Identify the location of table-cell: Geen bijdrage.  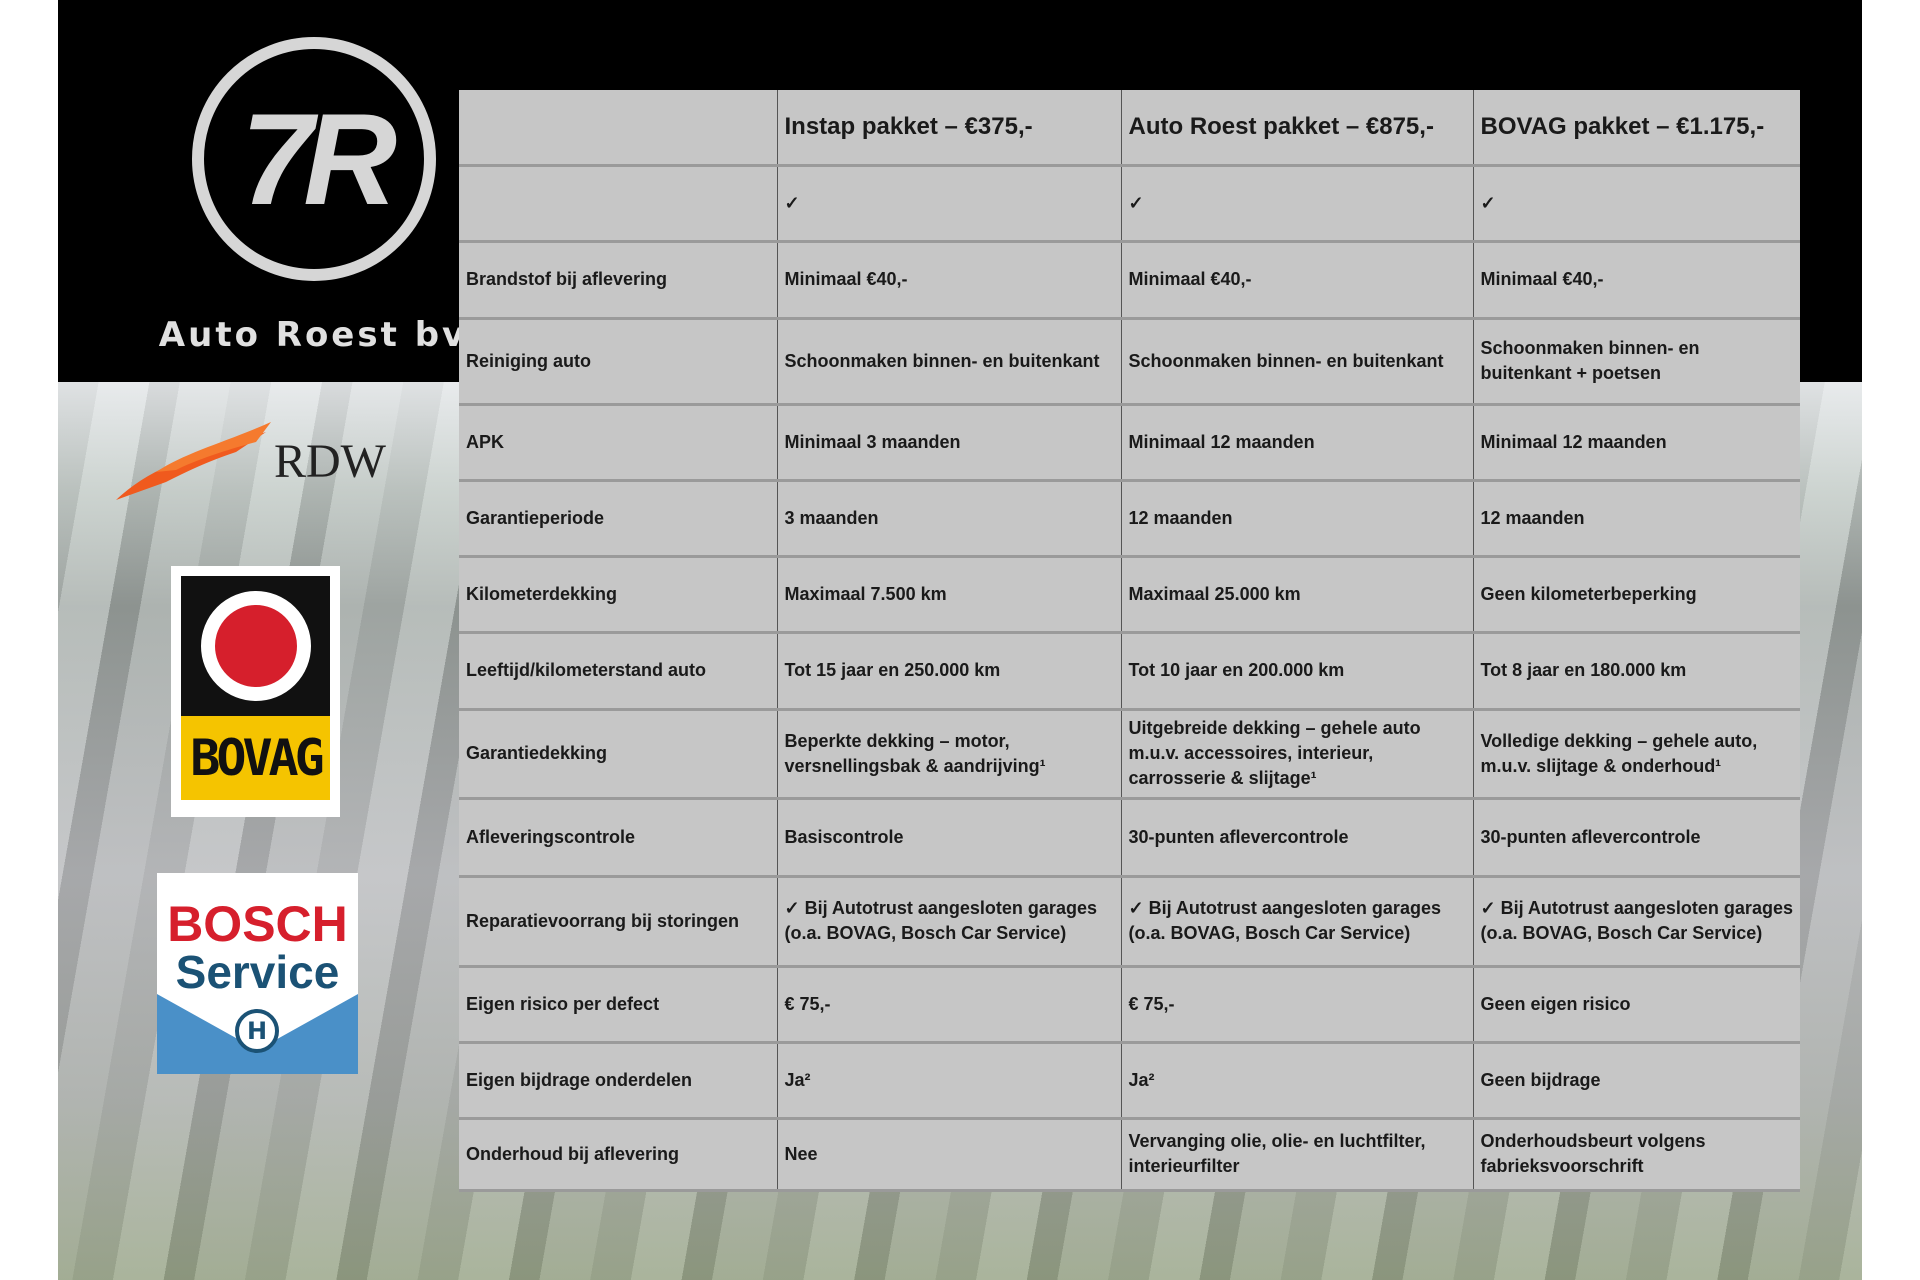
(1636, 1081).